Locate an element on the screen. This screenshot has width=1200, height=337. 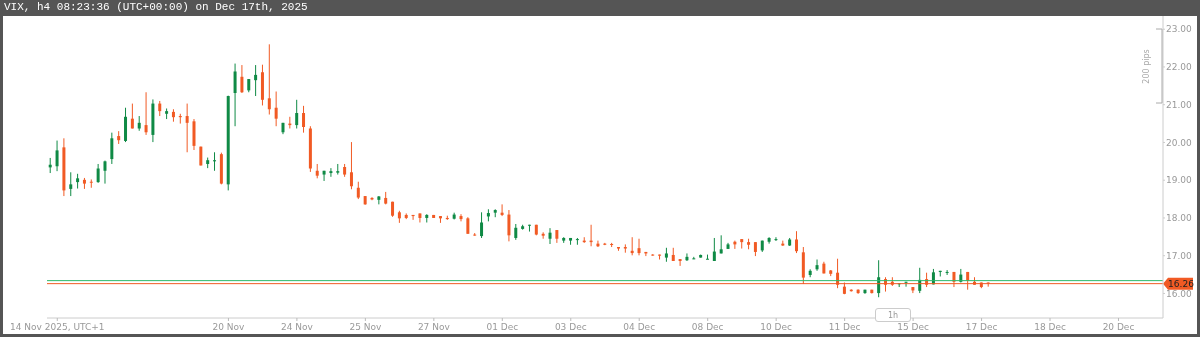
y-tick-label: 20.00 is located at coordinates (1179, 142).